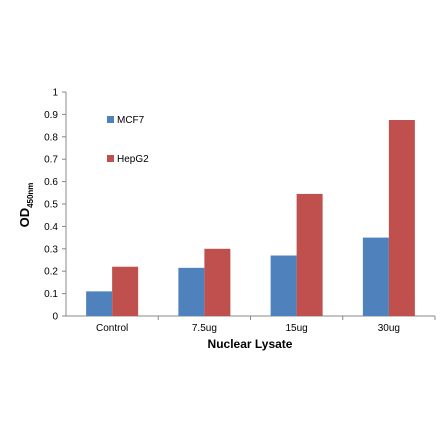 Image resolution: width=440 pixels, height=441 pixels. I want to click on y-tick-label: 0.4, so click(51, 227).